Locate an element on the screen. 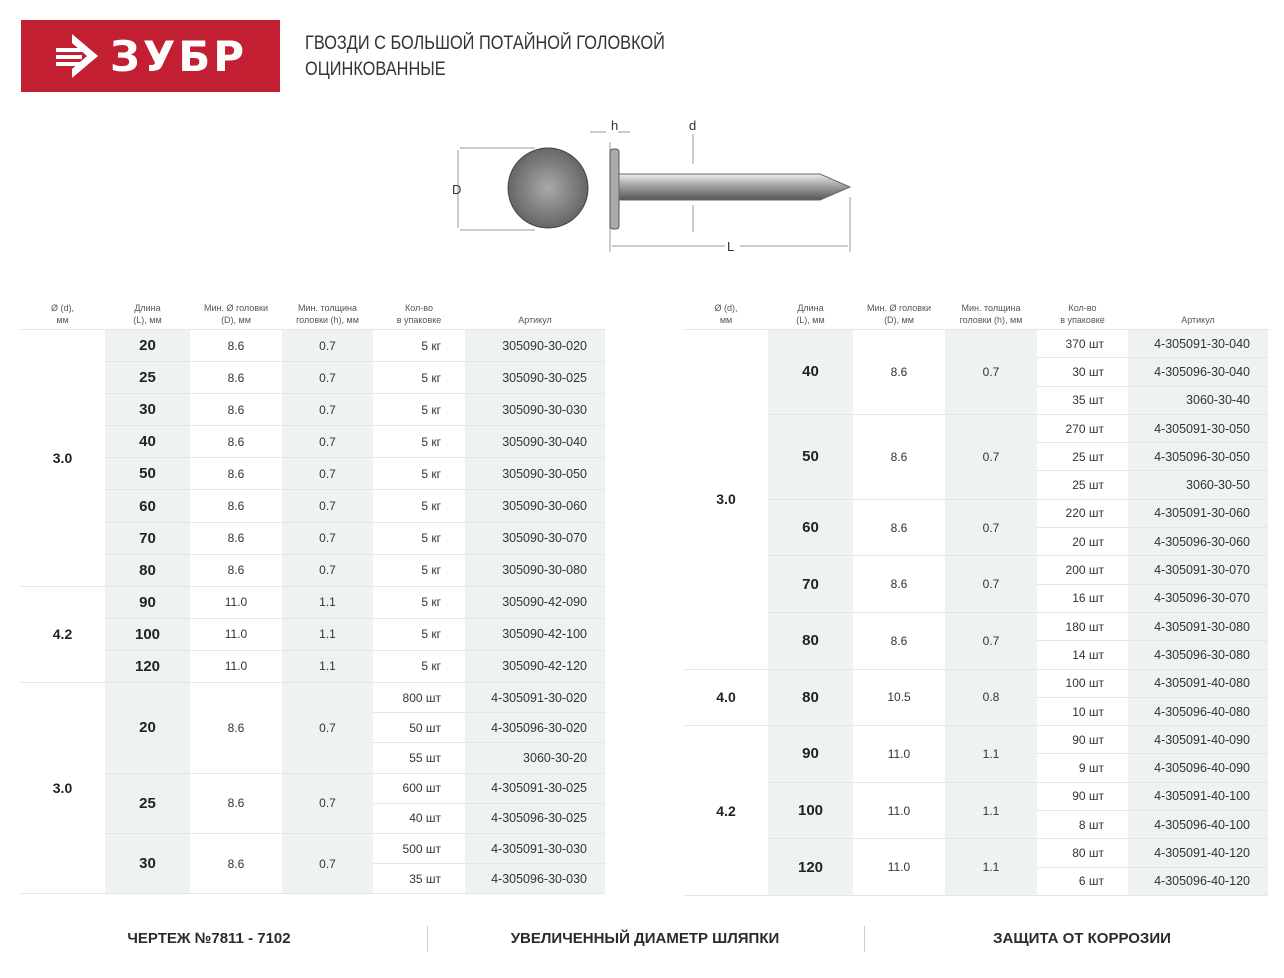 The width and height of the screenshot is (1284, 978). table-row: 30 8.6 0.7 5 кг 305090-30-030 is located at coordinates (312, 410).